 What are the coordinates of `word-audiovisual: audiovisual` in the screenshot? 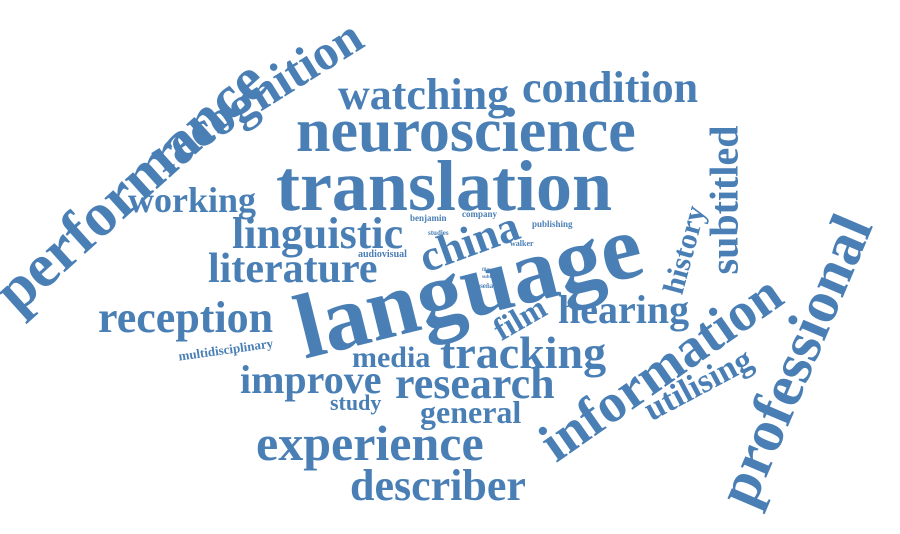 It's located at (382, 254).